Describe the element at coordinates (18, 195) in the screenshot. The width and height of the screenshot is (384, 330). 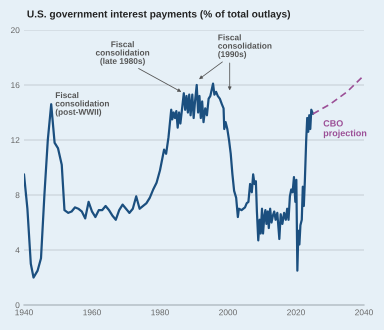
I see `y-tick-label: 8` at that location.